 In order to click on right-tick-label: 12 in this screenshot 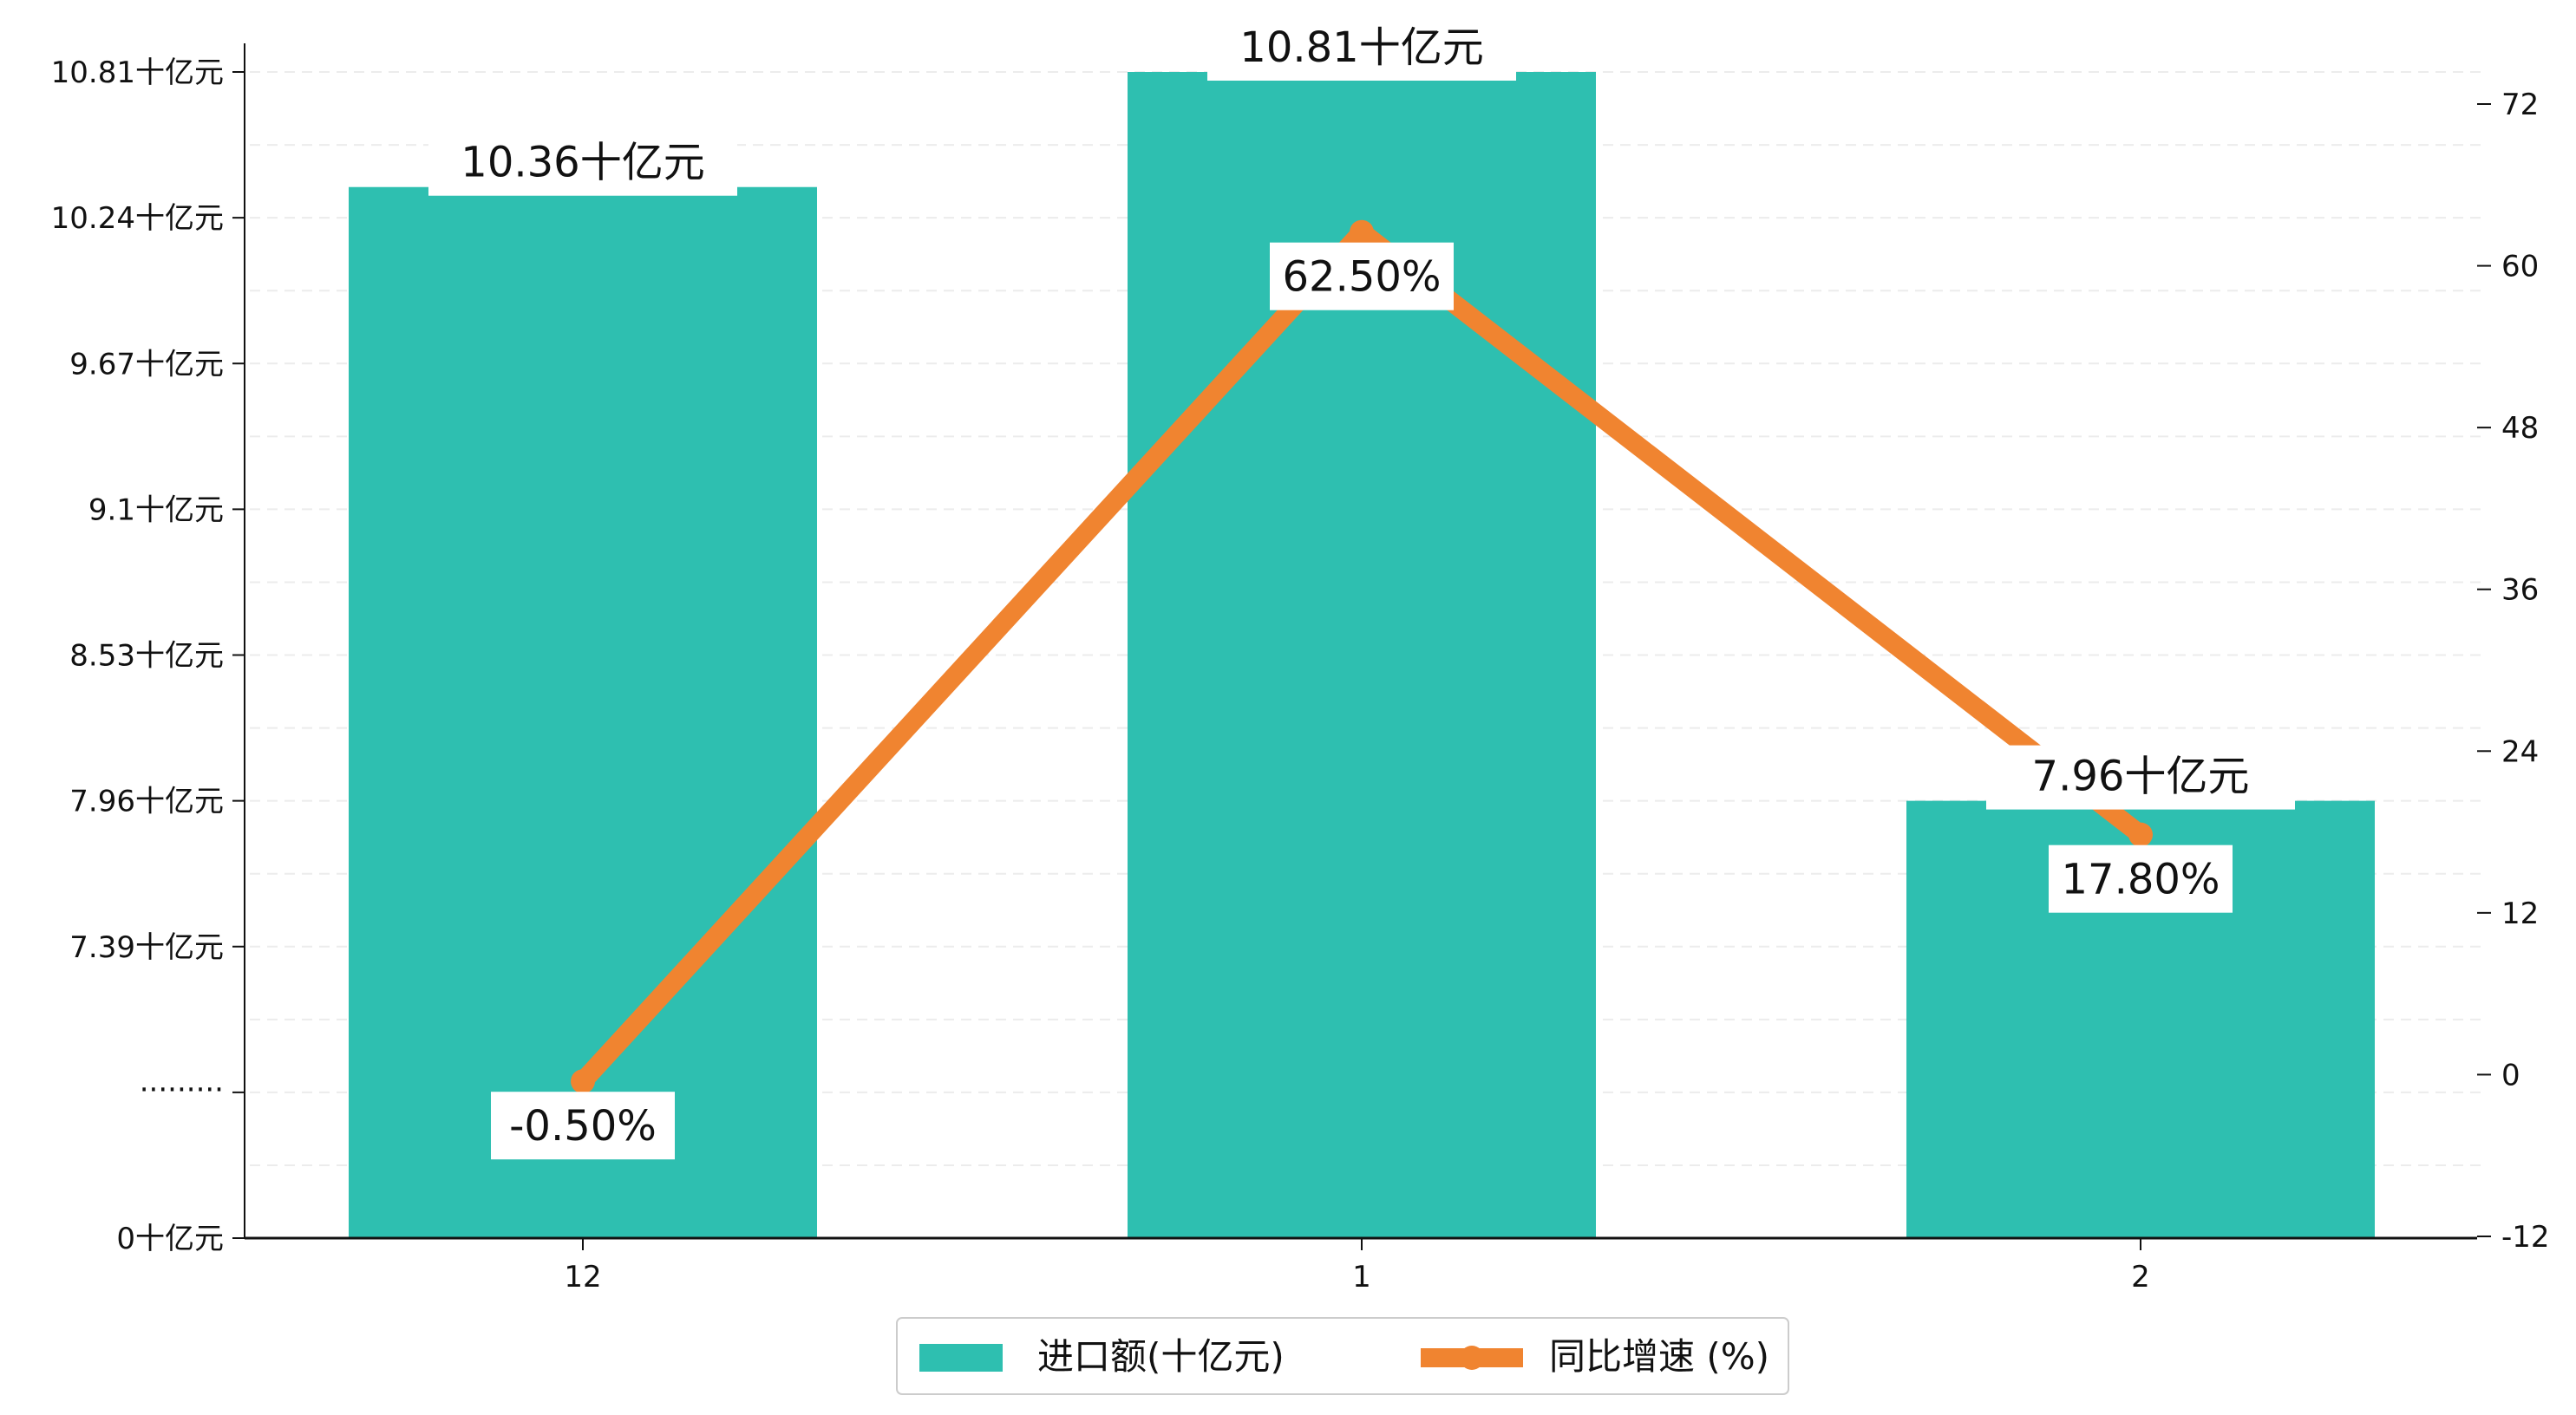, I will do `click(2520, 914)`.